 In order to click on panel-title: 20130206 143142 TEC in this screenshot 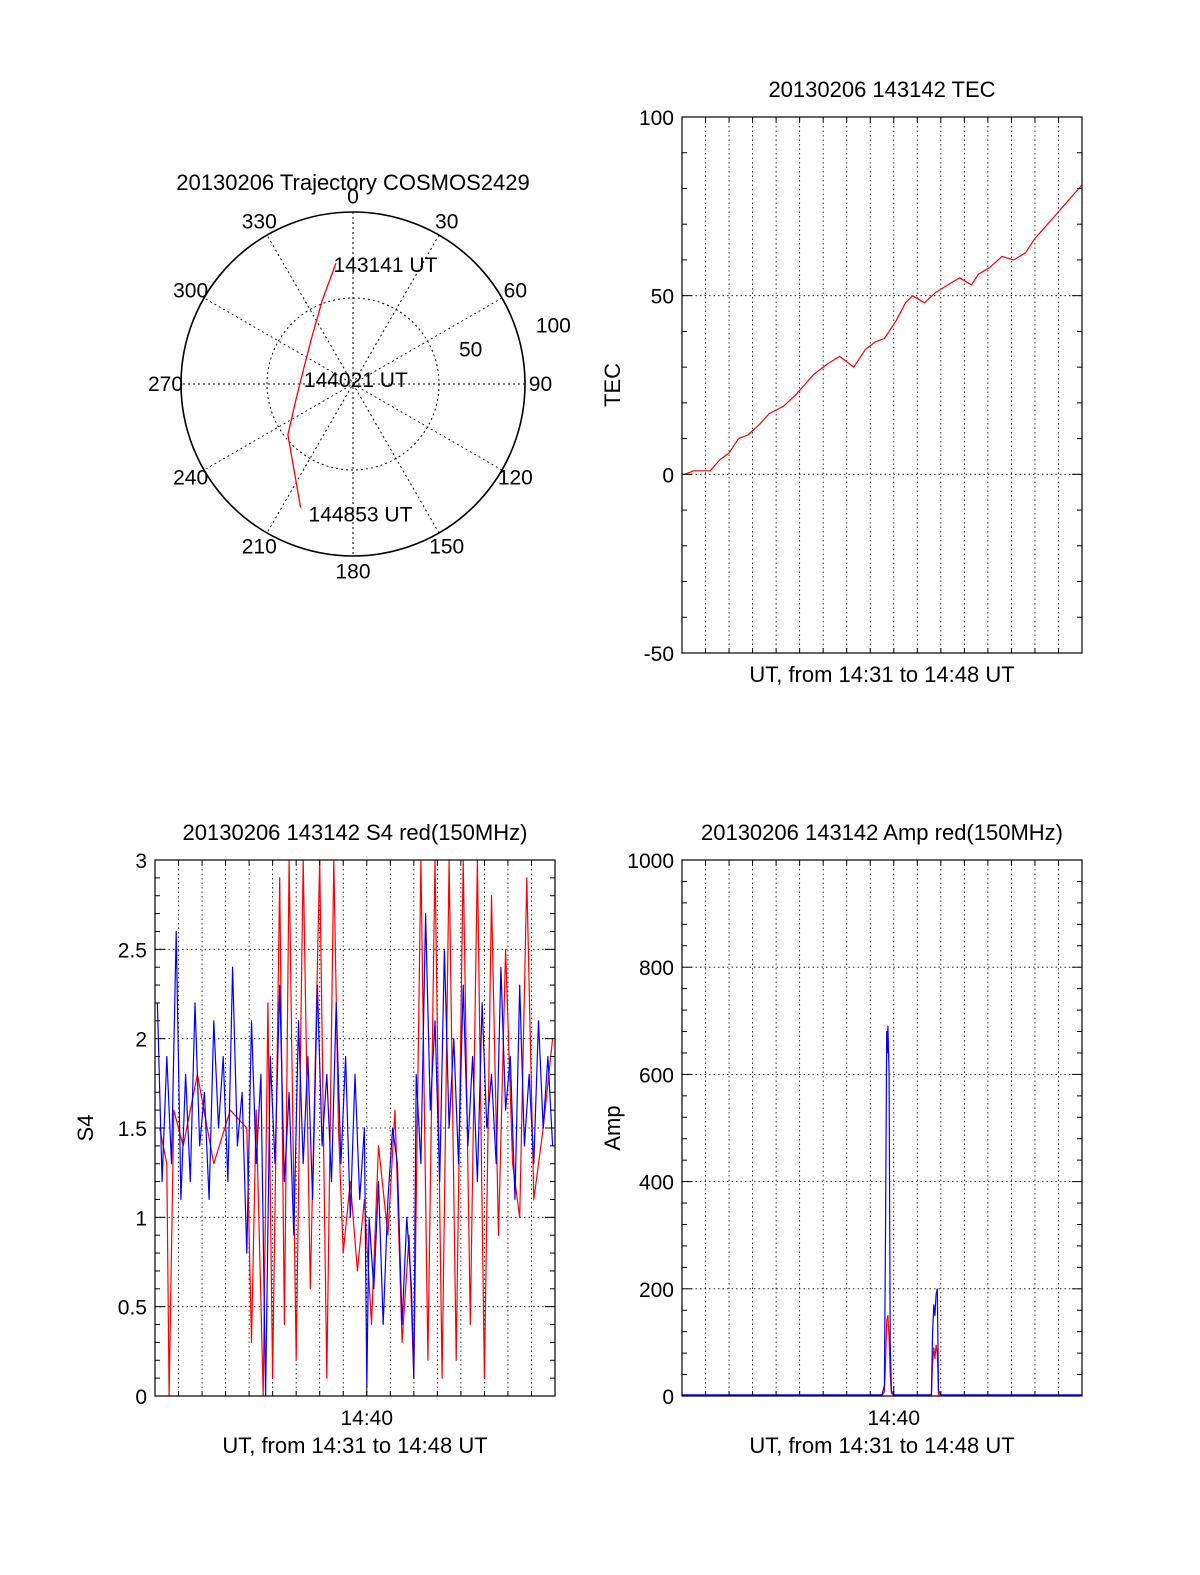, I will do `click(881, 89)`.